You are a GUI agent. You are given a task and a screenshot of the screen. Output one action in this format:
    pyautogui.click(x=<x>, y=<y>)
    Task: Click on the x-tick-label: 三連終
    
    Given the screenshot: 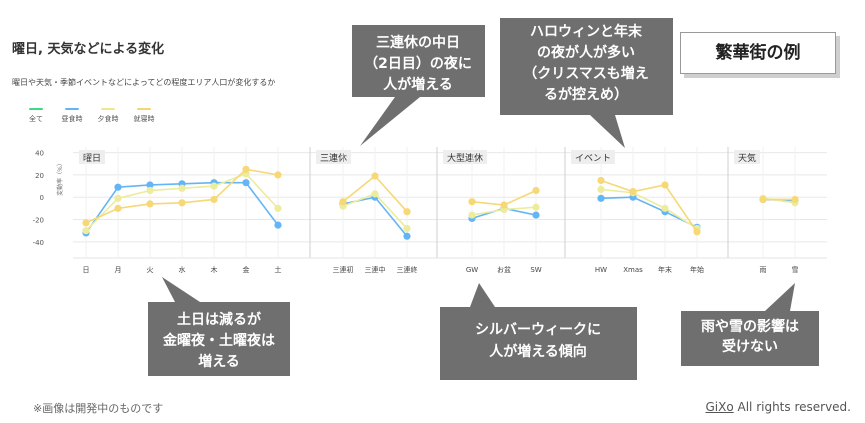 What is the action you would take?
    pyautogui.click(x=407, y=269)
    